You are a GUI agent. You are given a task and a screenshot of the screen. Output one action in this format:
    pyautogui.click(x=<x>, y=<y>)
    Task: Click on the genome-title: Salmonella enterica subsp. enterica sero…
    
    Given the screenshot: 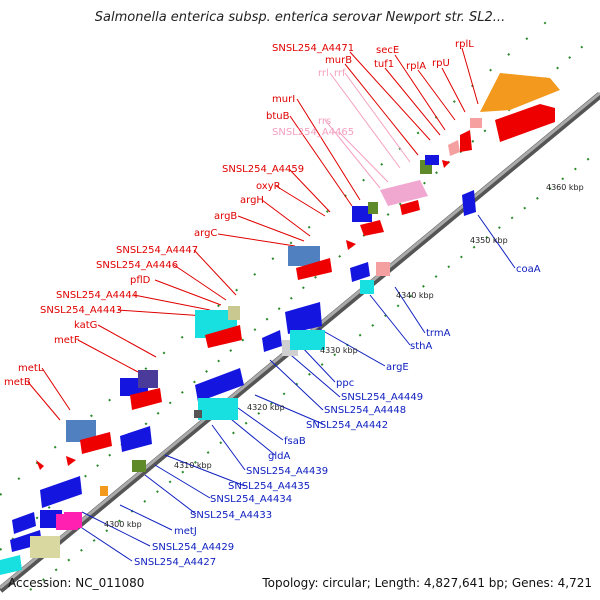 What is the action you would take?
    pyautogui.click(x=300, y=17)
    